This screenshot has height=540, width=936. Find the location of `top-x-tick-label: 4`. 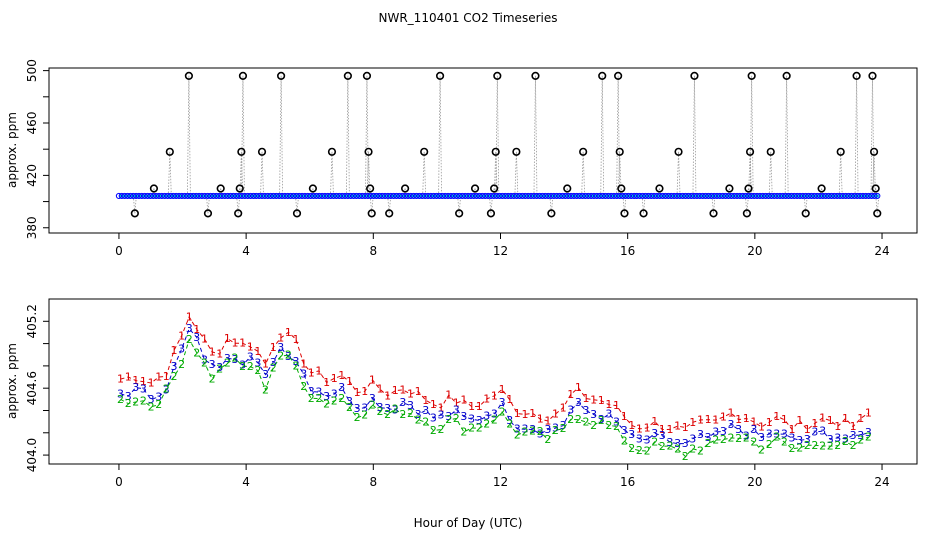

top-x-tick-label: 4 is located at coordinates (246, 251).